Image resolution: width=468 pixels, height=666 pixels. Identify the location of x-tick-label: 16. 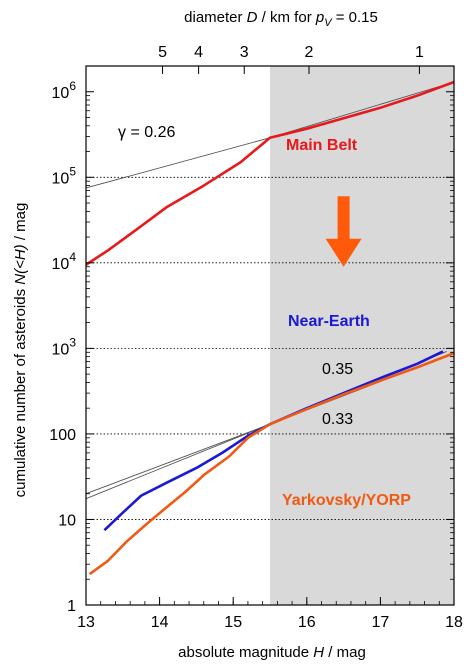
(307, 622).